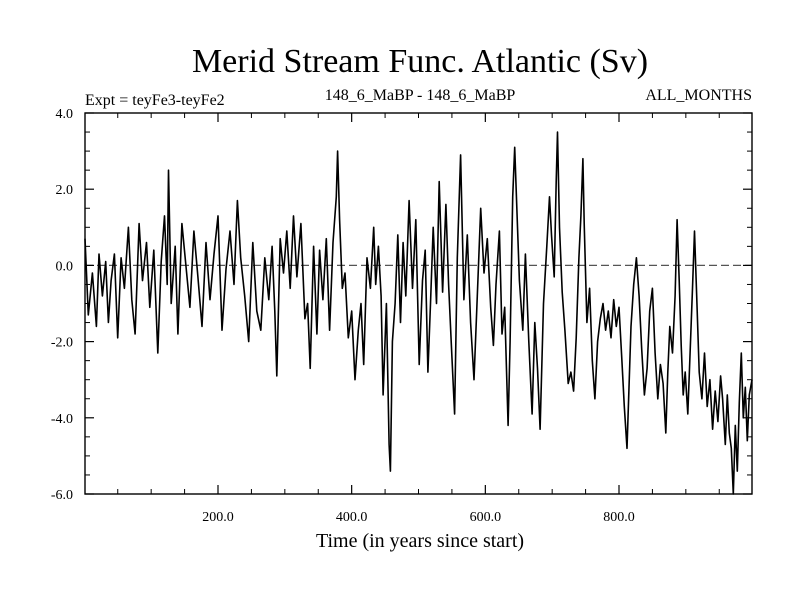 This screenshot has height=600, width=800. Describe the element at coordinates (62, 495) in the screenshot. I see `y-tick-label: -6.0` at that location.